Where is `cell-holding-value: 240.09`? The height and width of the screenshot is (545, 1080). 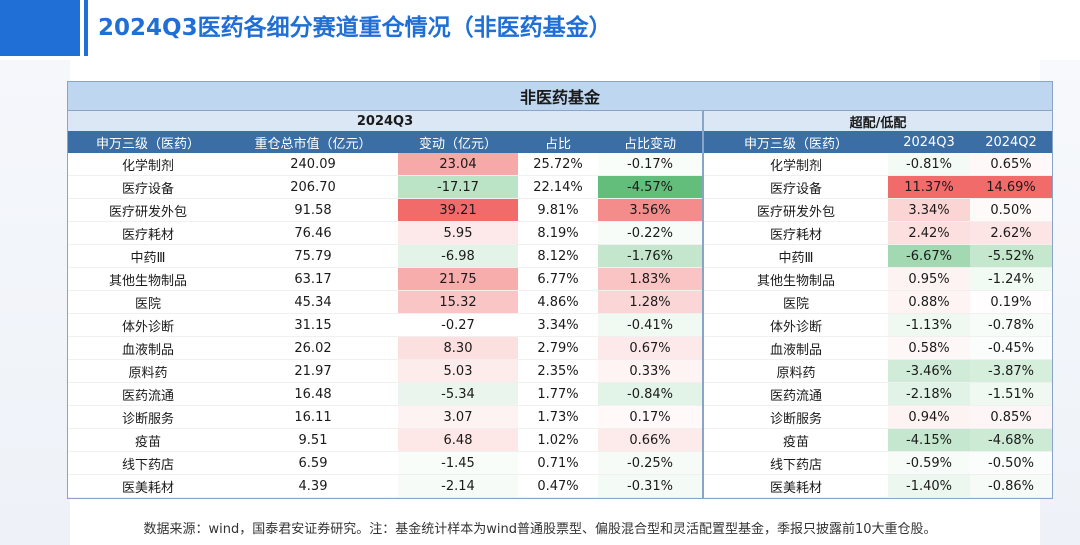 cell-holding-value: 240.09 is located at coordinates (313, 164).